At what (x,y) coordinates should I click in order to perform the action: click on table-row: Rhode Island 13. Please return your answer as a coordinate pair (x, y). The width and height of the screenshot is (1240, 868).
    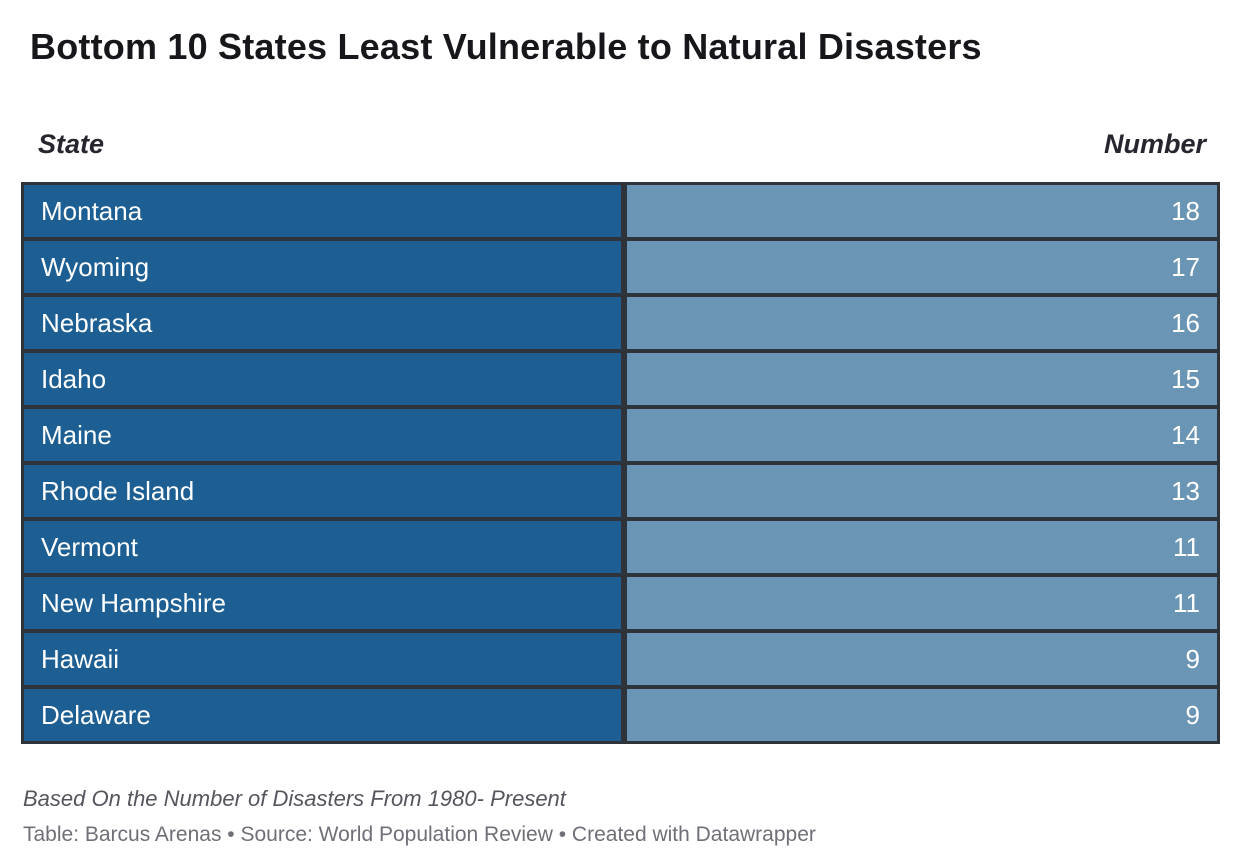
    Looking at the image, I should click on (620, 491).